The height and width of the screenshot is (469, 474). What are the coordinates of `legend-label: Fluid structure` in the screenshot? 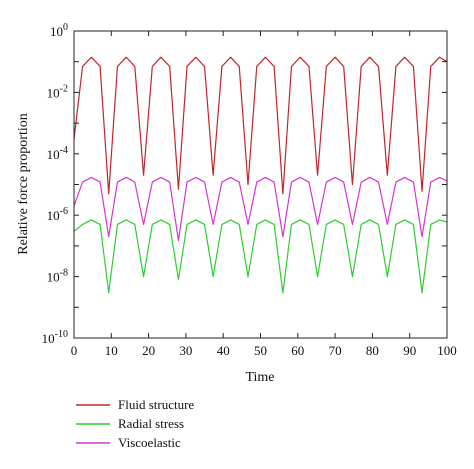 It's located at (156, 404).